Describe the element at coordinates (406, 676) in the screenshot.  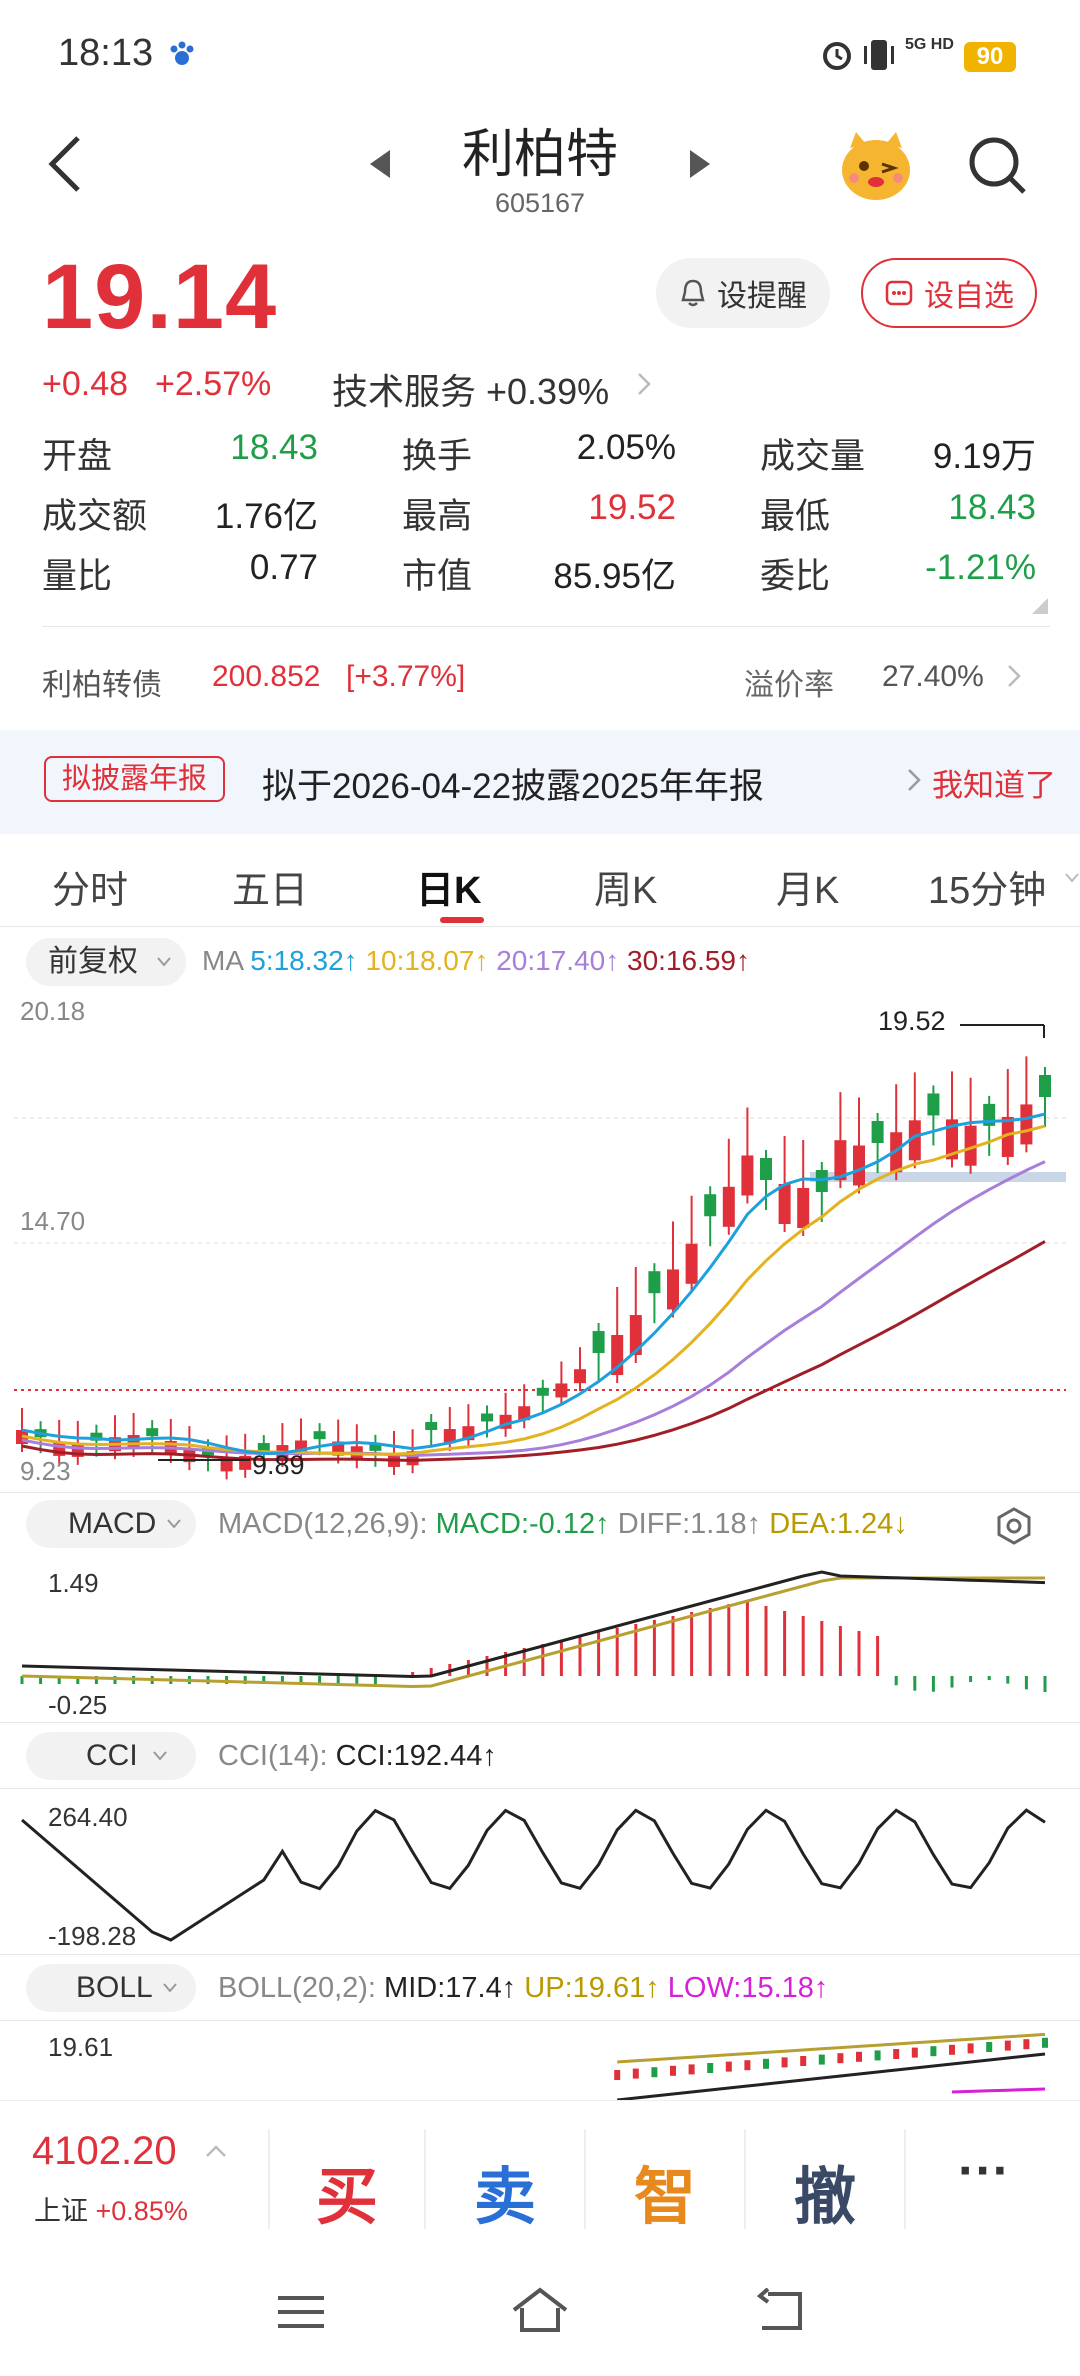
I see `bond-change: [+3.77%]` at that location.